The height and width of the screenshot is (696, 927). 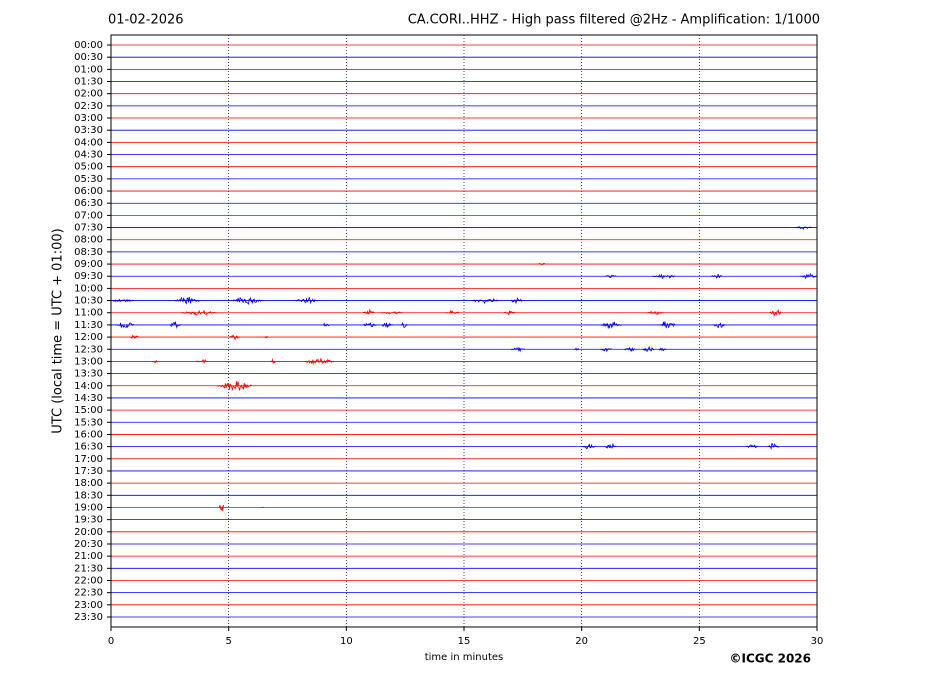 What do you see at coordinates (88, 203) in the screenshot?
I see `y-tick-label: 06:30` at bounding box center [88, 203].